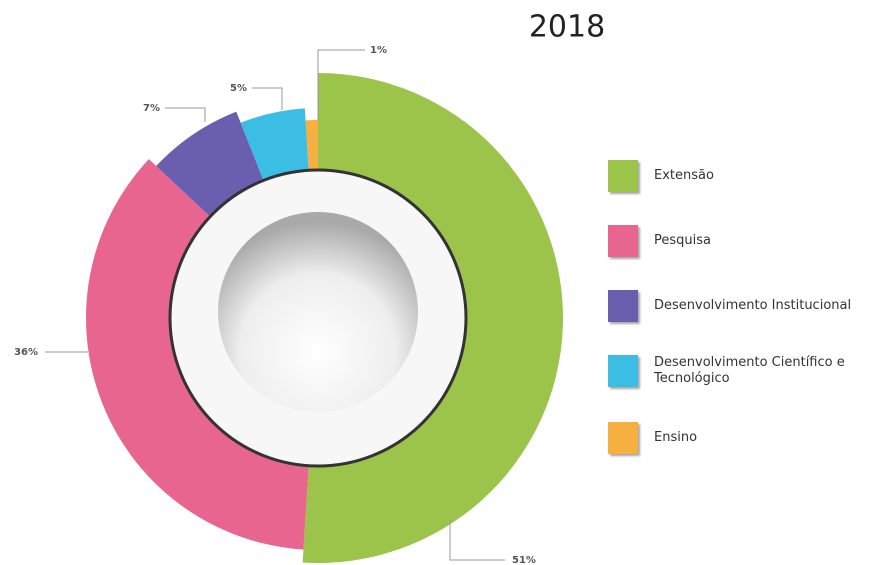 Image resolution: width=887 pixels, height=565 pixels. Describe the element at coordinates (682, 240) in the screenshot. I see `legend-label: Pesquisa` at that location.